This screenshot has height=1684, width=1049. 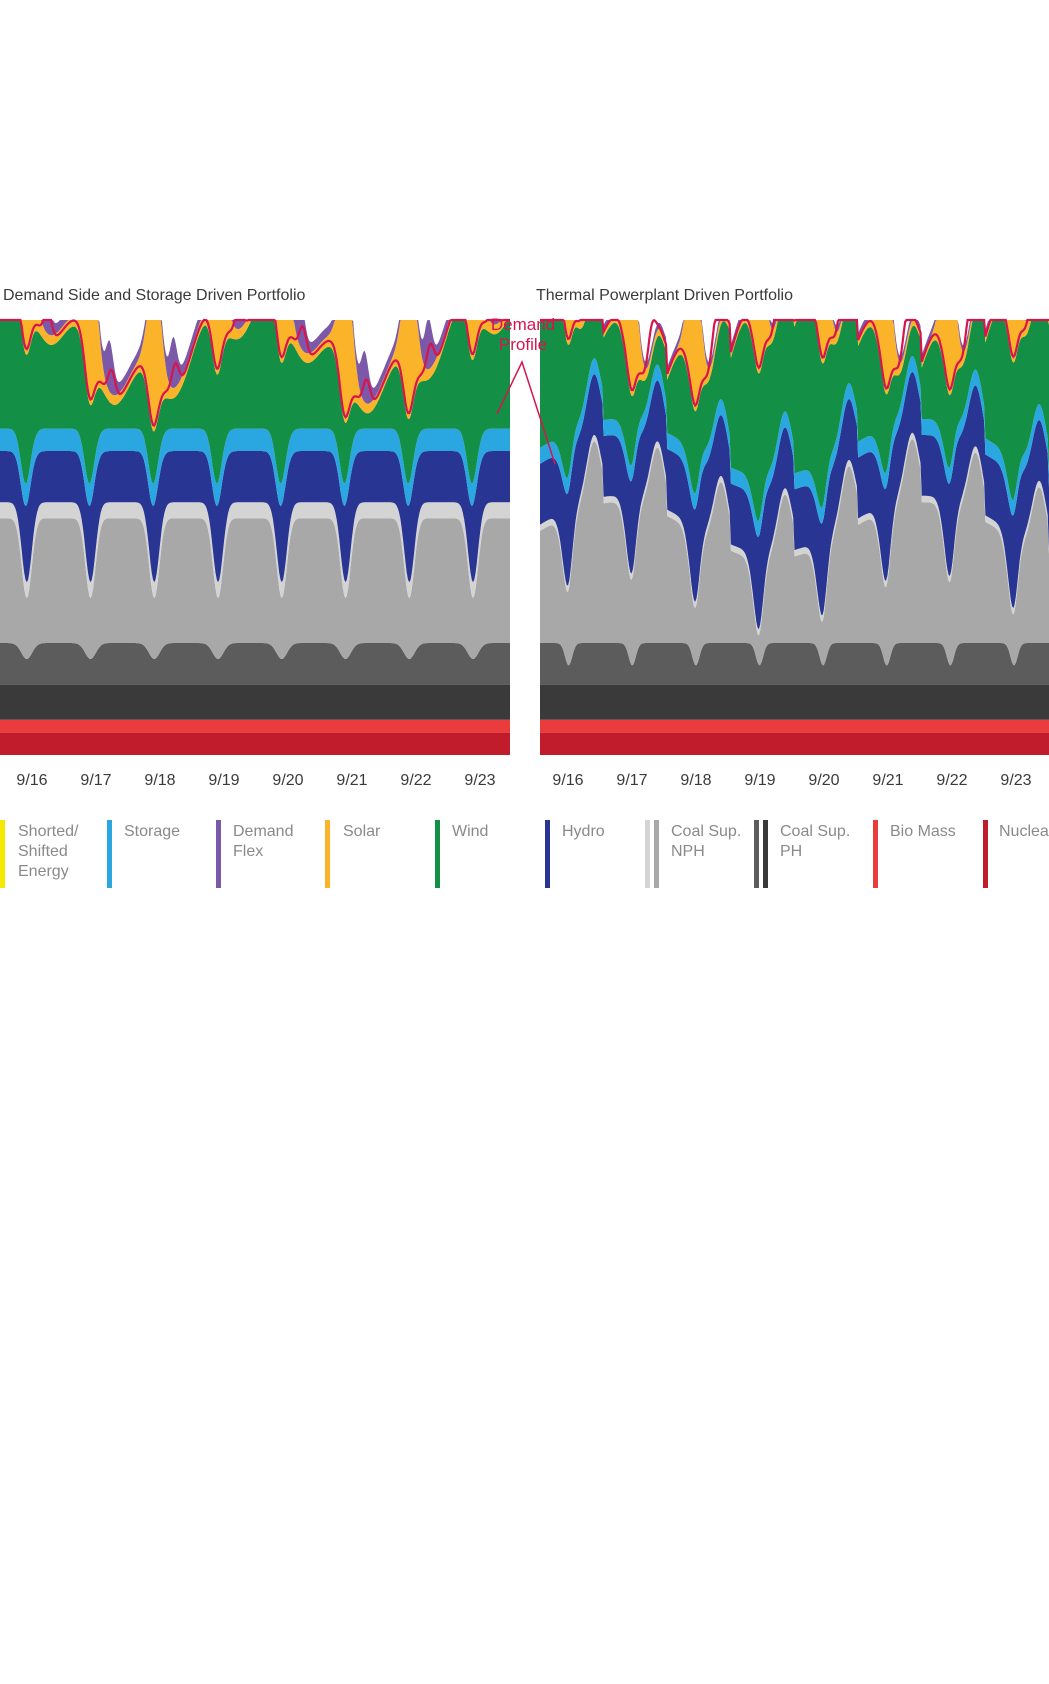 What do you see at coordinates (470, 831) in the screenshot?
I see `legend-label: Wind` at bounding box center [470, 831].